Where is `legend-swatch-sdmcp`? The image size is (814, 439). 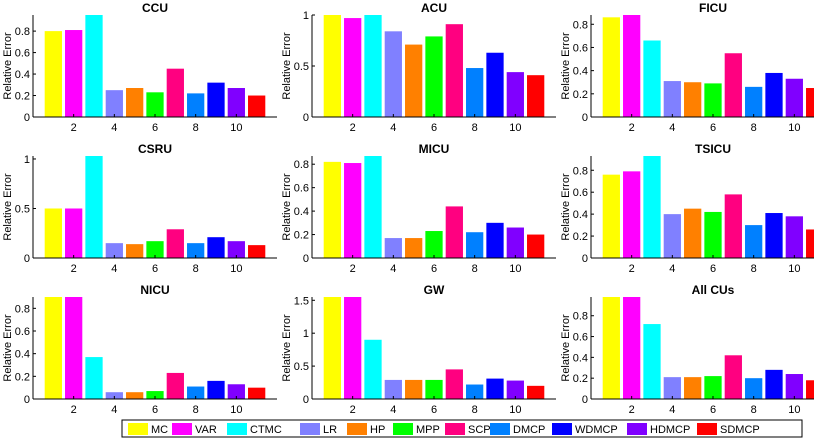 legend-swatch-sdmcp is located at coordinates (707, 429).